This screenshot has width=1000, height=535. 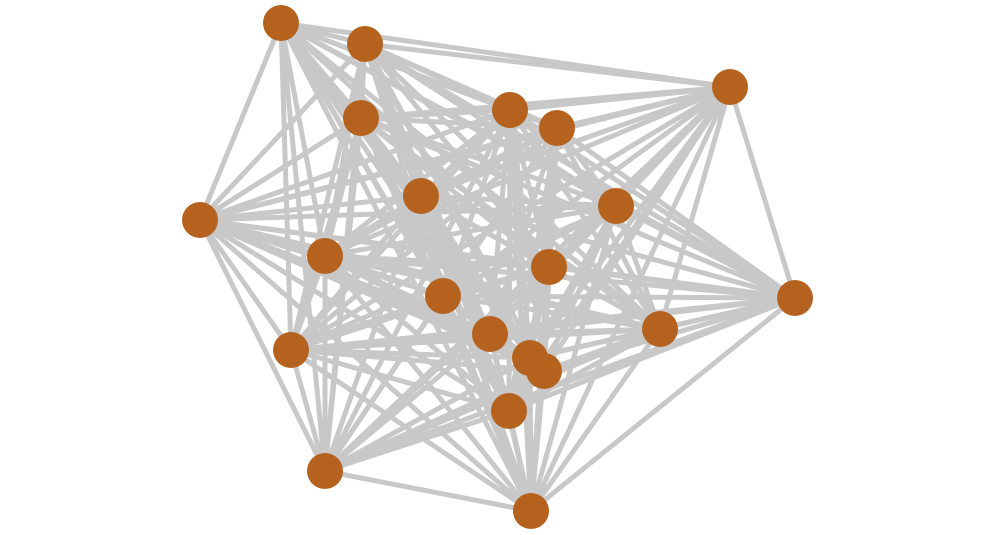 I want to click on edge-n3-n4, so click(x=435, y=114).